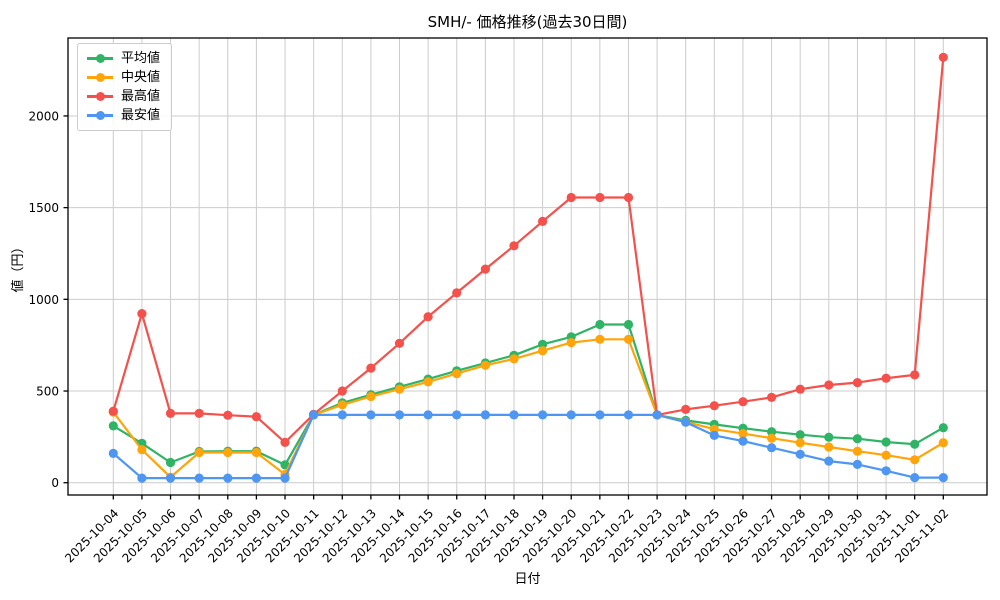 Image resolution: width=1000 pixels, height=600 pixels. I want to click on legend: 平均値中央値最高値最安値, so click(125, 87).